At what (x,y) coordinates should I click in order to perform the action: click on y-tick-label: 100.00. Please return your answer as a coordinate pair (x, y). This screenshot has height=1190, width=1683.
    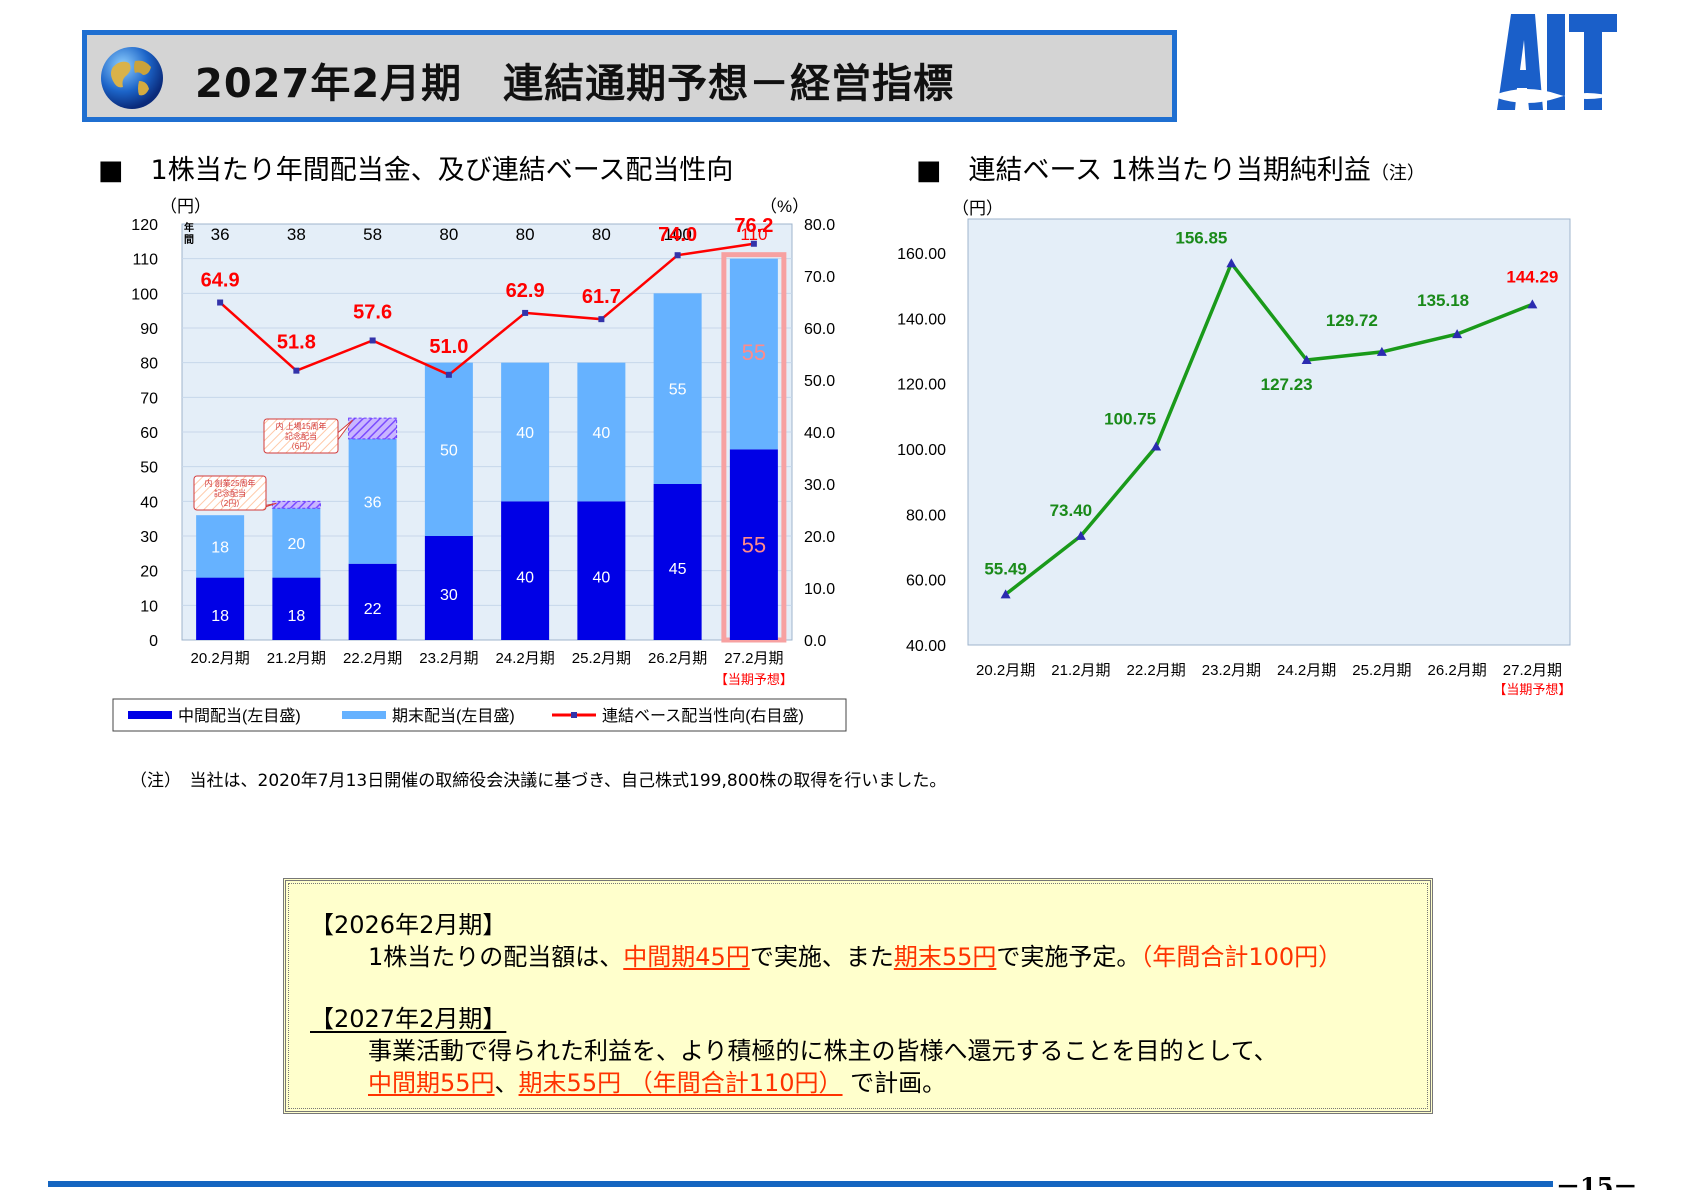
    Looking at the image, I should click on (921, 450).